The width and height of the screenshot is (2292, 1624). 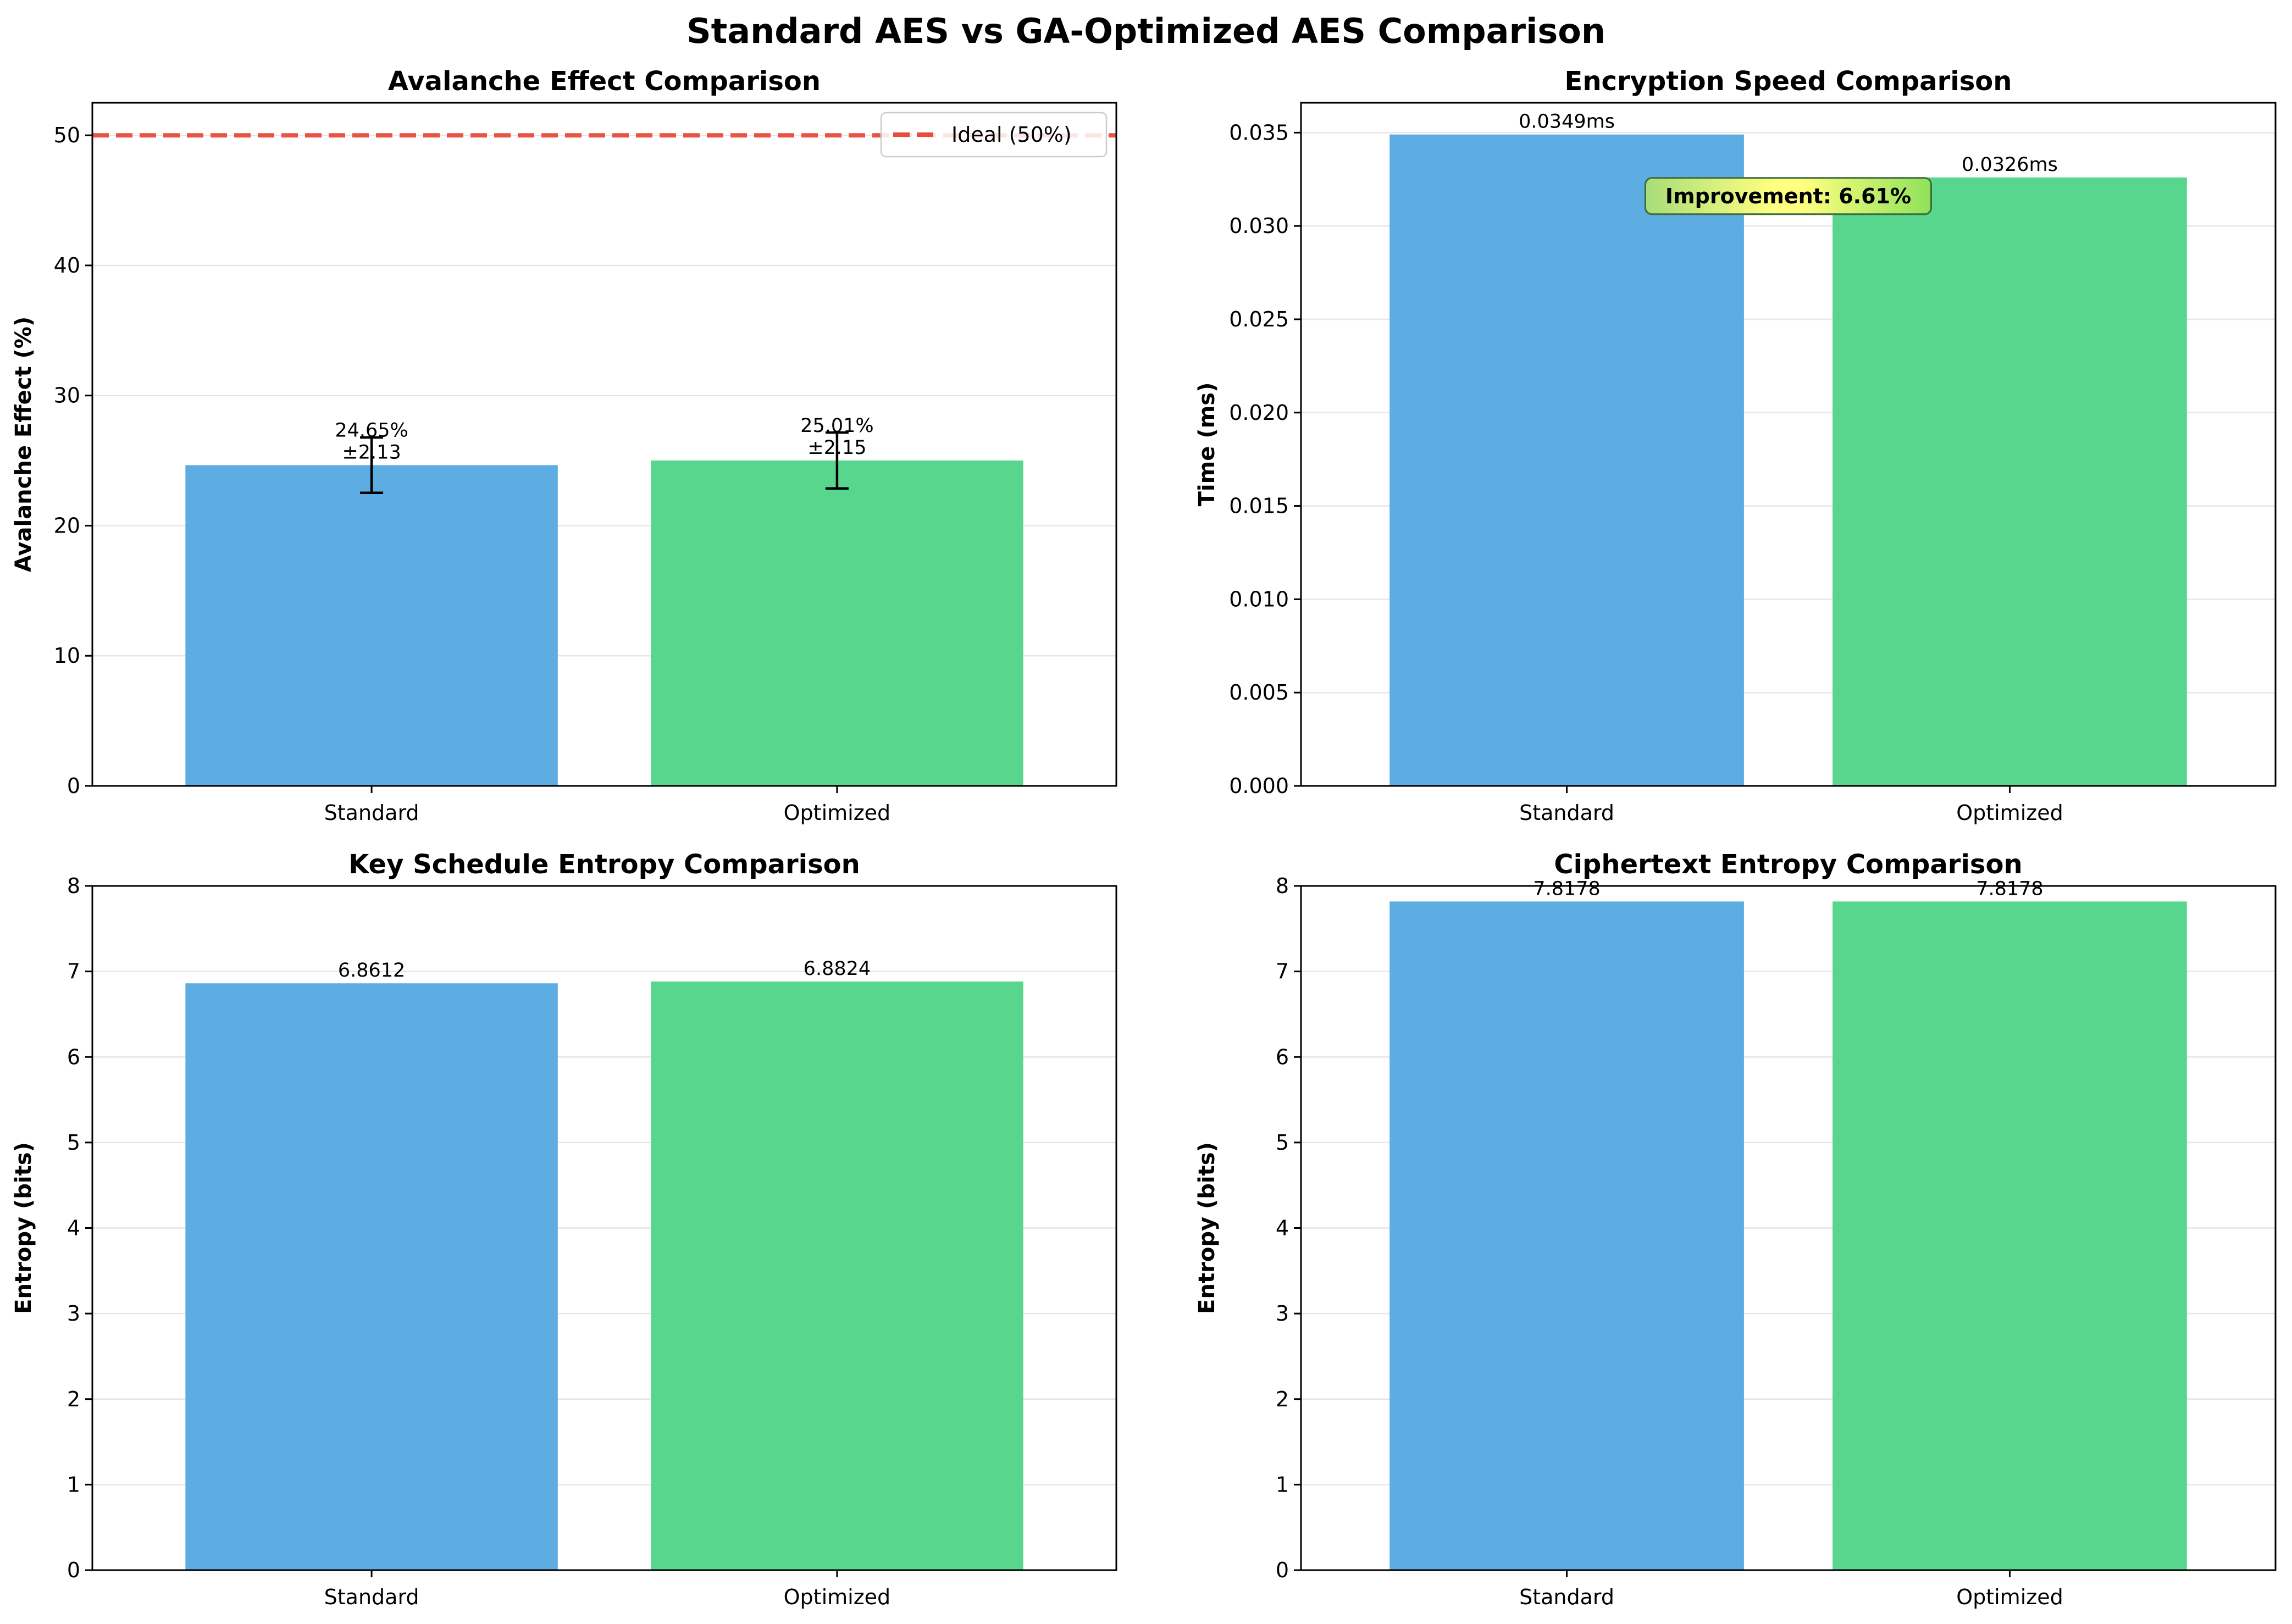 What do you see at coordinates (1259, 692) in the screenshot?
I see `y-tick-label: 0.005` at bounding box center [1259, 692].